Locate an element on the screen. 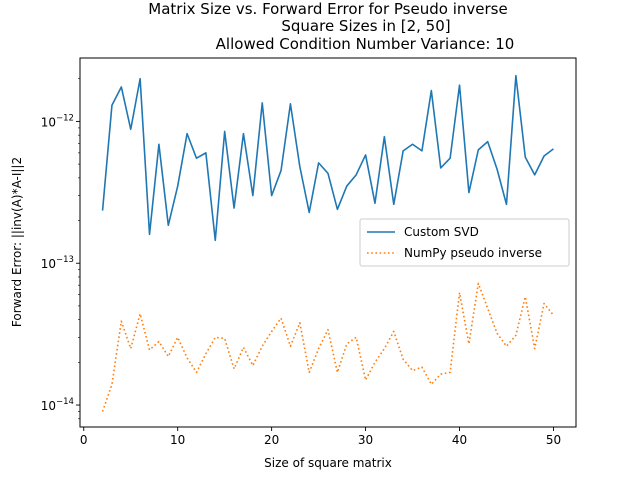  legend-box is located at coordinates (464, 242).